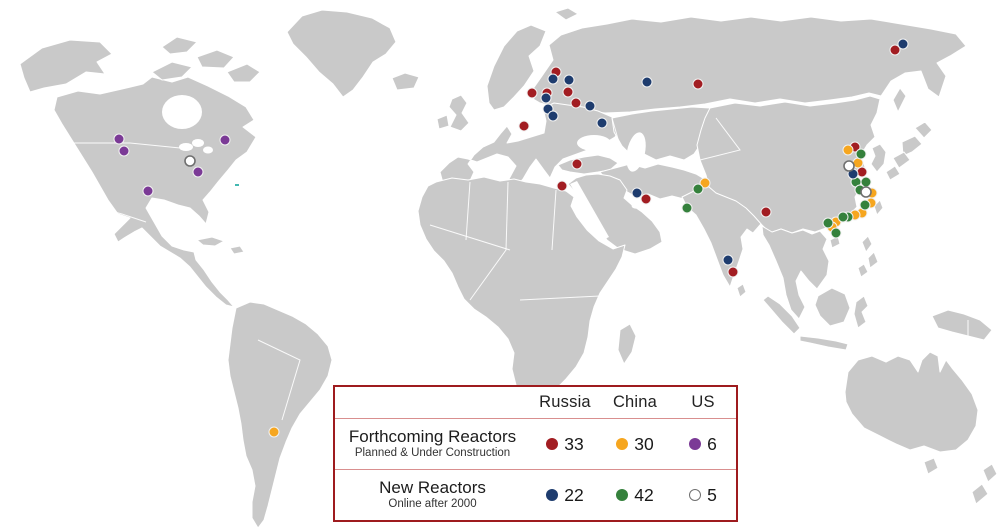 This screenshot has height=531, width=1000. What do you see at coordinates (695, 444) in the screenshot?
I see `legend-dot-us-forthcoming` at bounding box center [695, 444].